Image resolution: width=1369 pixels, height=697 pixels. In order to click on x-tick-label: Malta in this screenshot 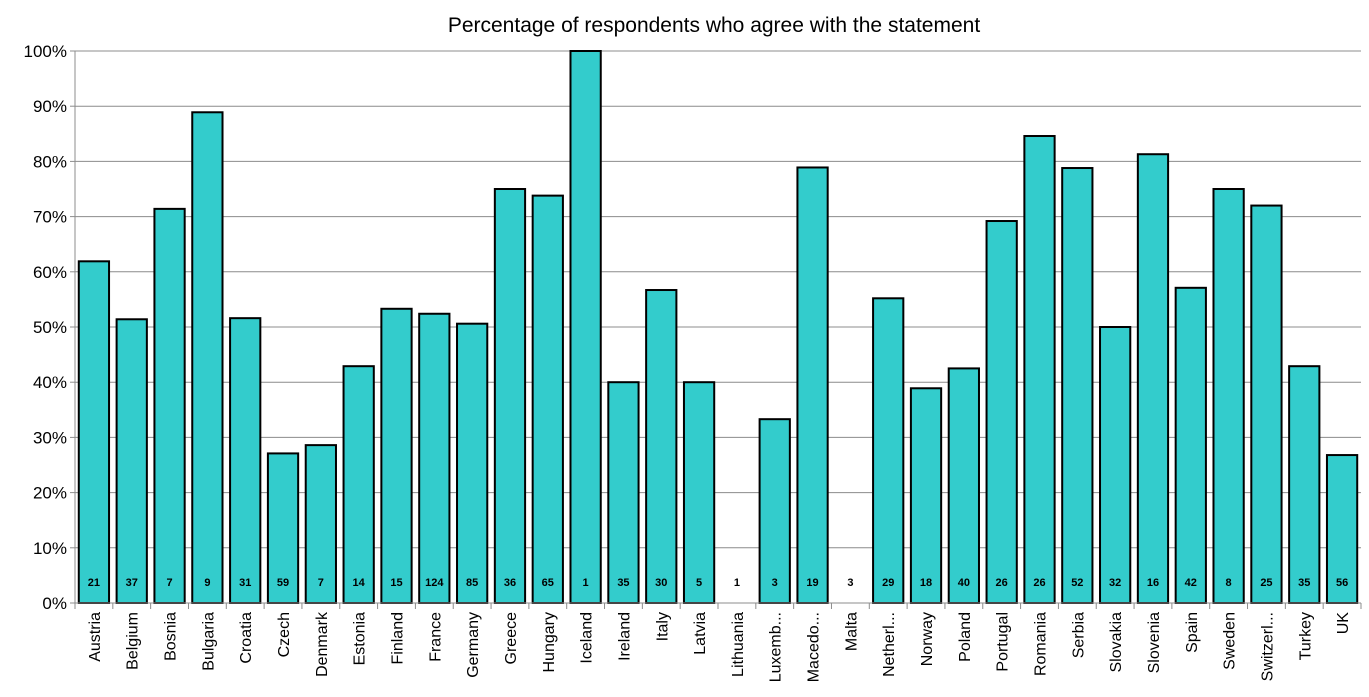, I will do `click(851, 631)`.